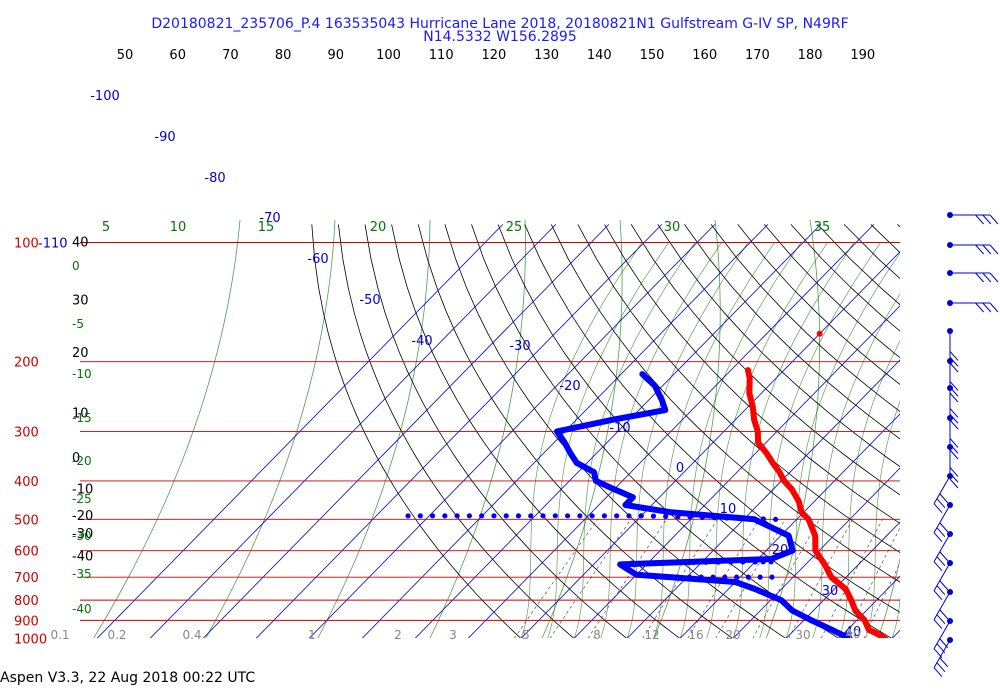  What do you see at coordinates (26, 482) in the screenshot?
I see `pressure-label: 400` at bounding box center [26, 482].